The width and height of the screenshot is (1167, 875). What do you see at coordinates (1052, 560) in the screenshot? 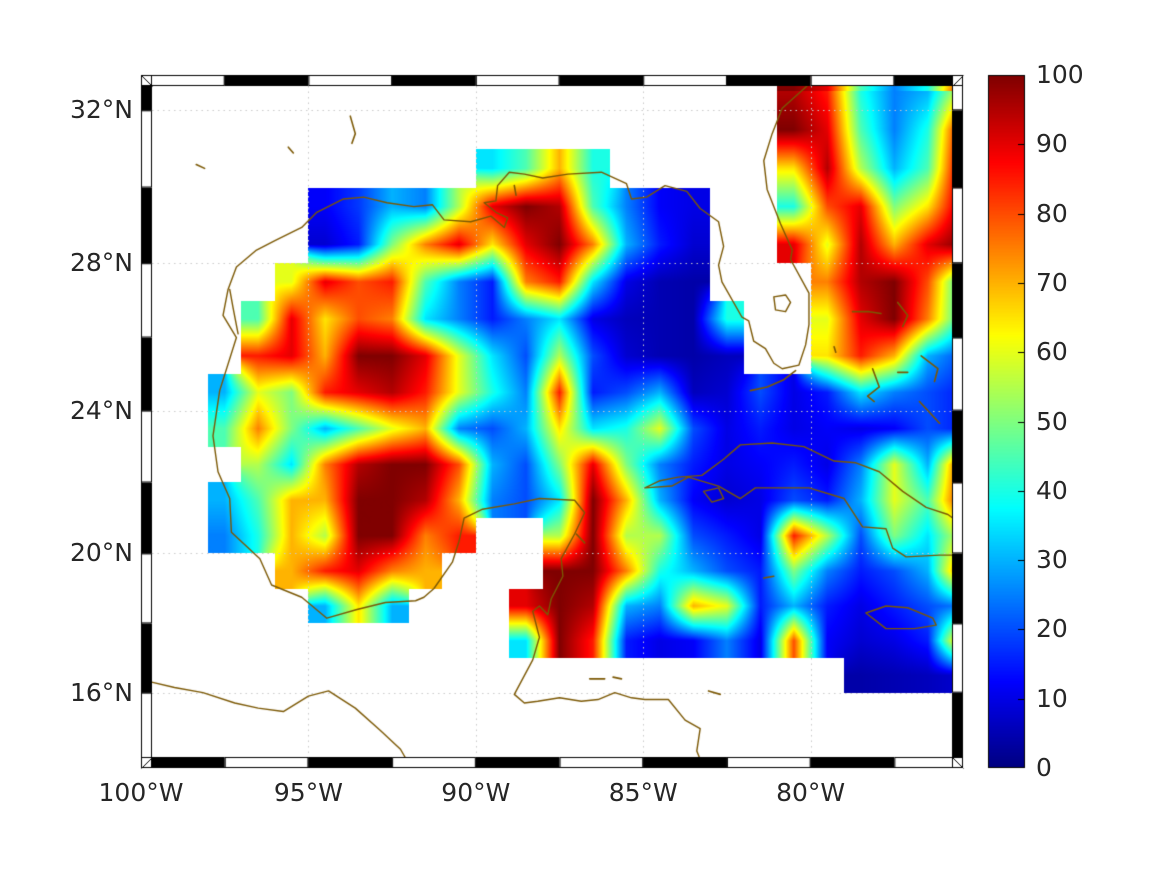
I see `colorbar-tick-label: 30` at bounding box center [1052, 560].